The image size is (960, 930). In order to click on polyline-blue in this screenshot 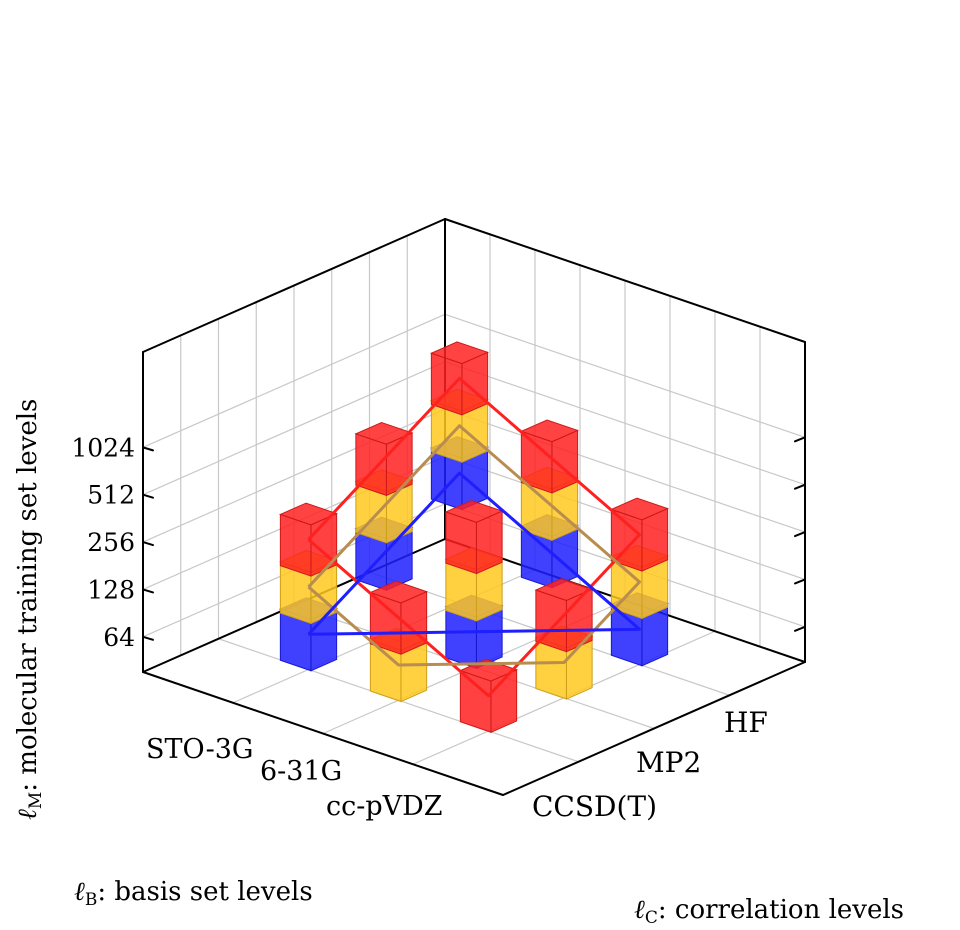, I will do `click(474, 553)`.